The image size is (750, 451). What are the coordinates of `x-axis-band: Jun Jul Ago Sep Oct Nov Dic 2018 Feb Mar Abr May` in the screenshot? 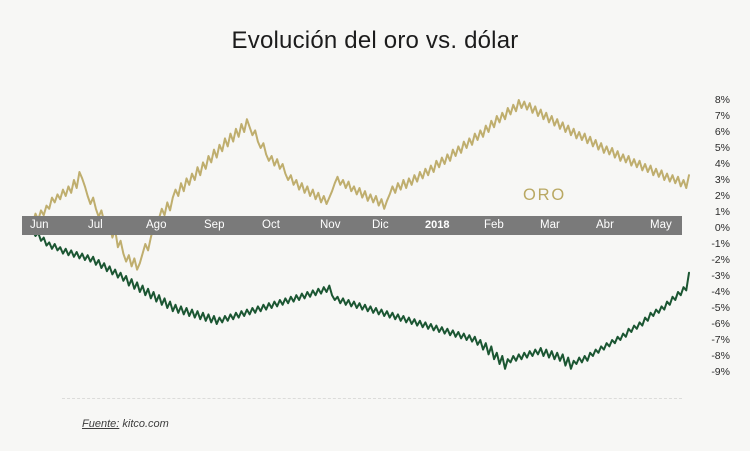 It's located at (352, 225).